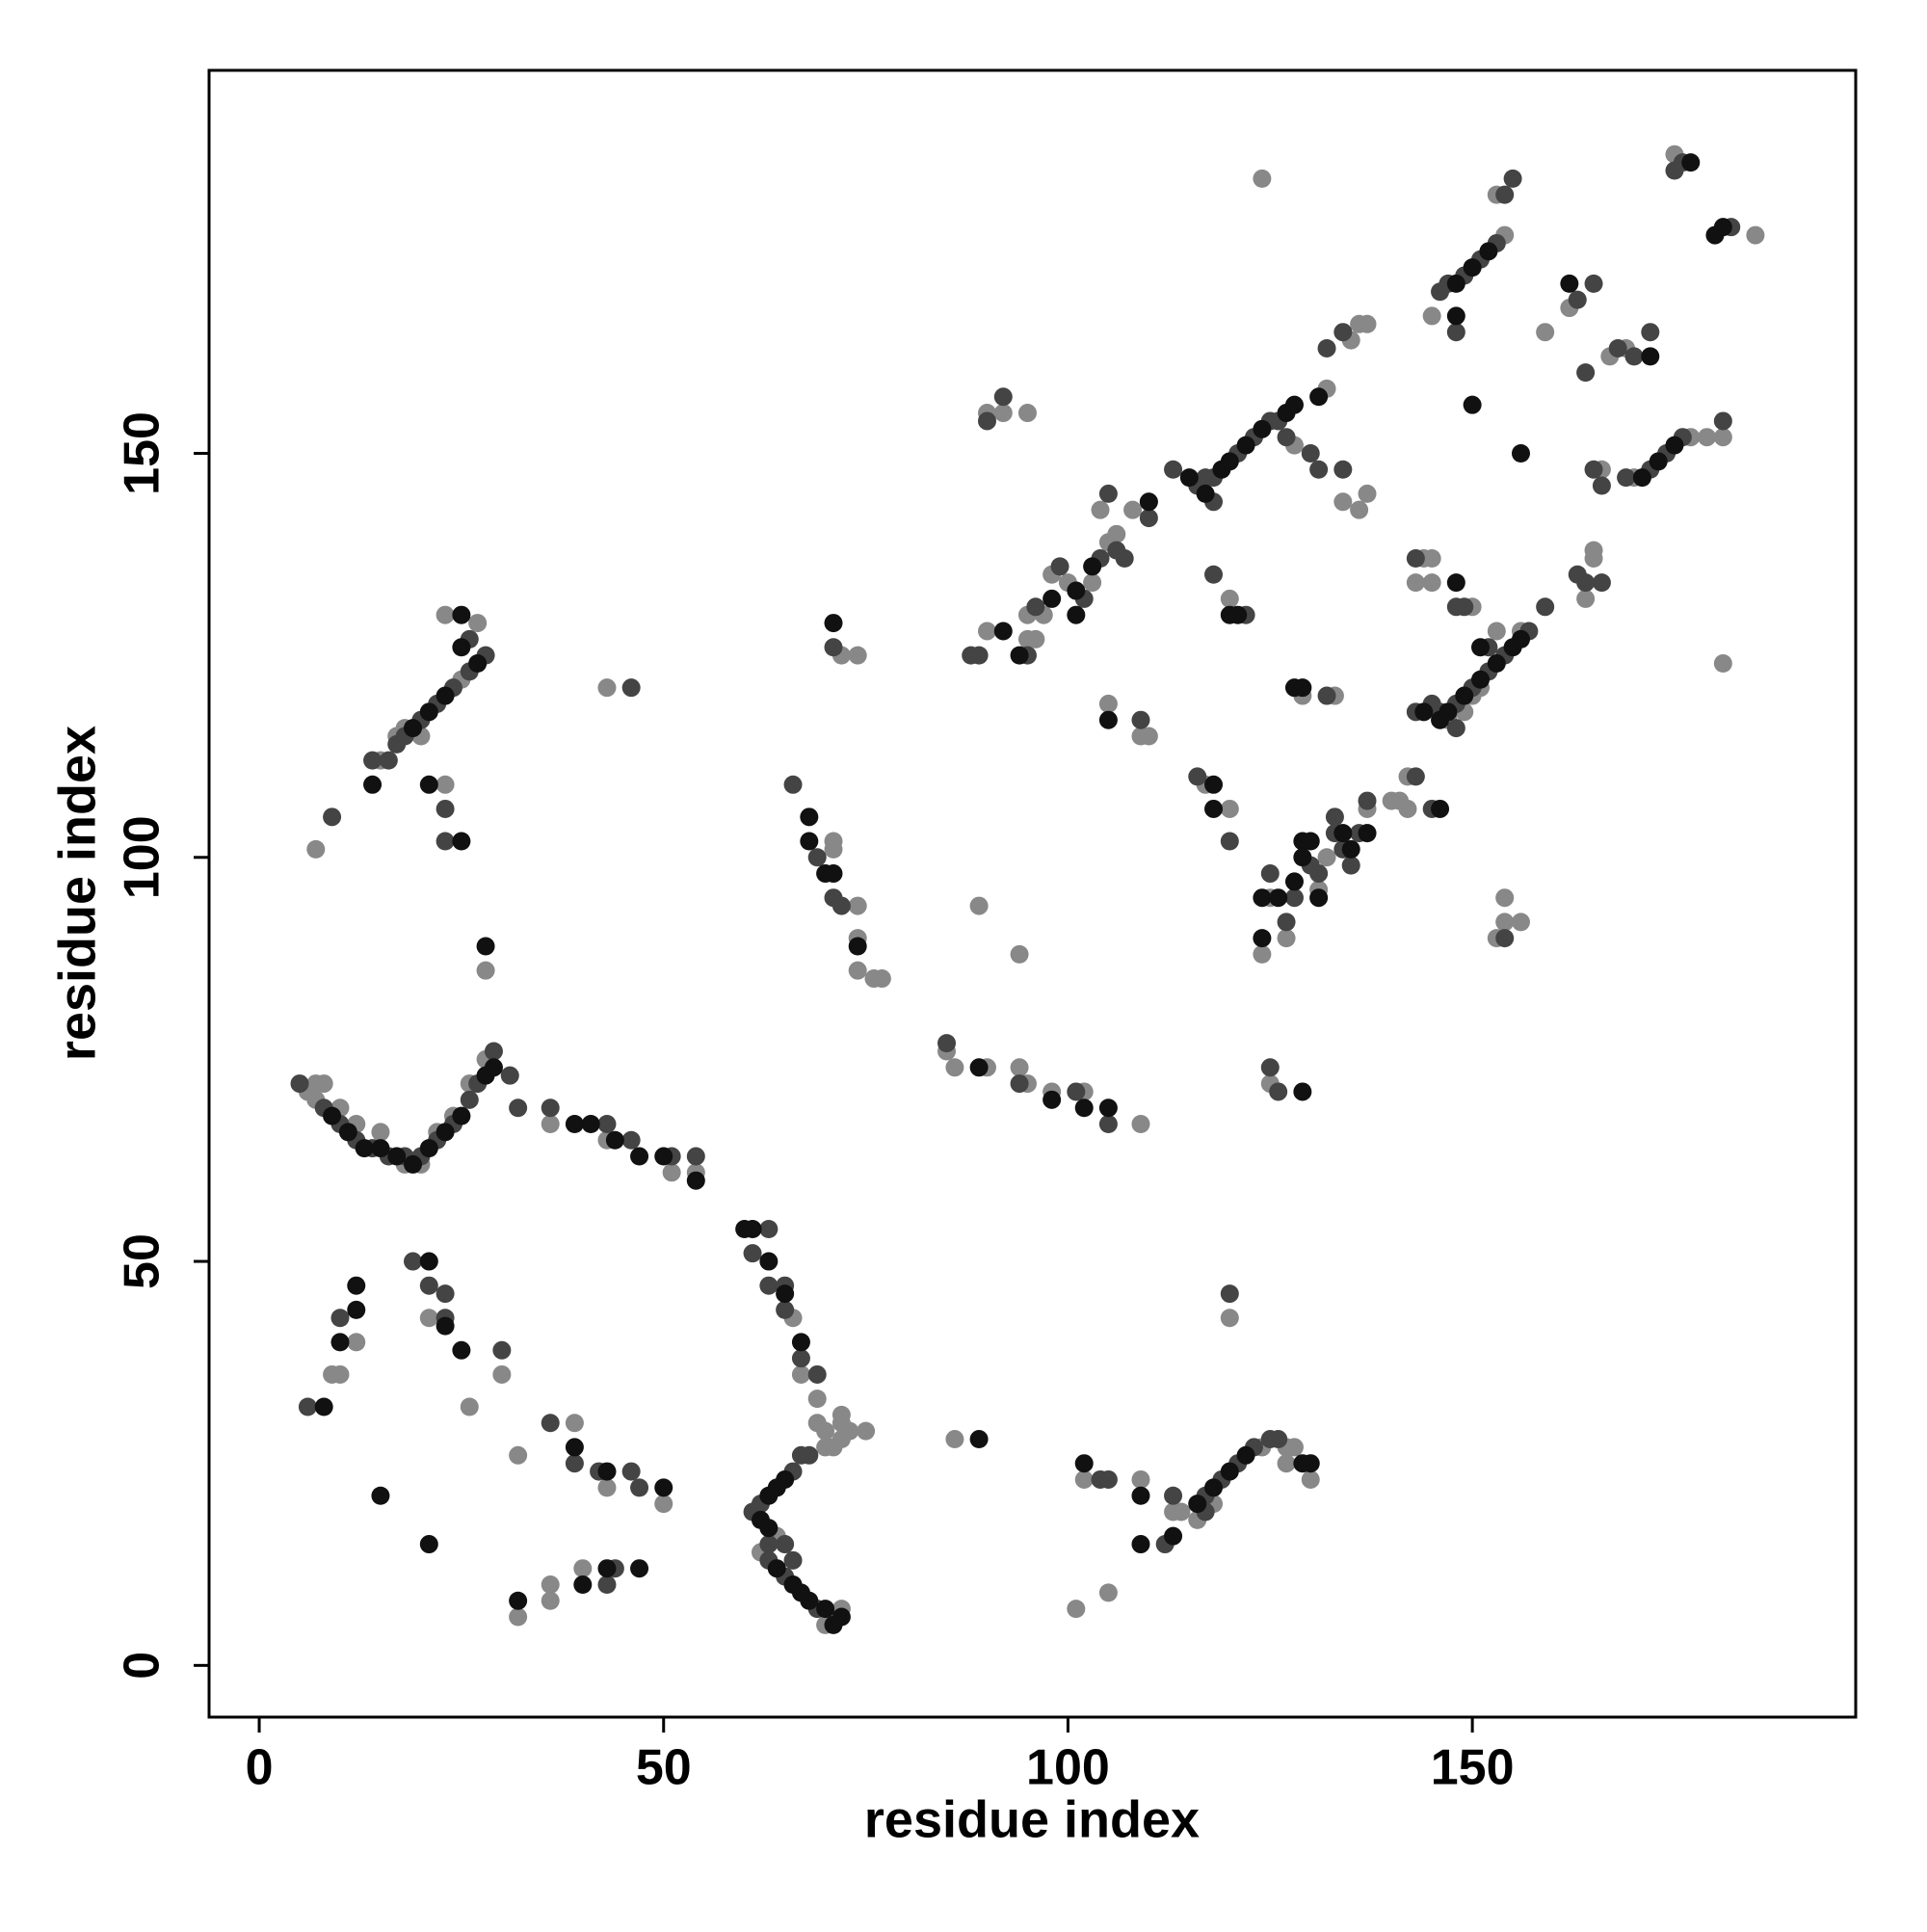 The image size is (1927, 1932). I want to click on y-tick-label: 0, so click(143, 1666).